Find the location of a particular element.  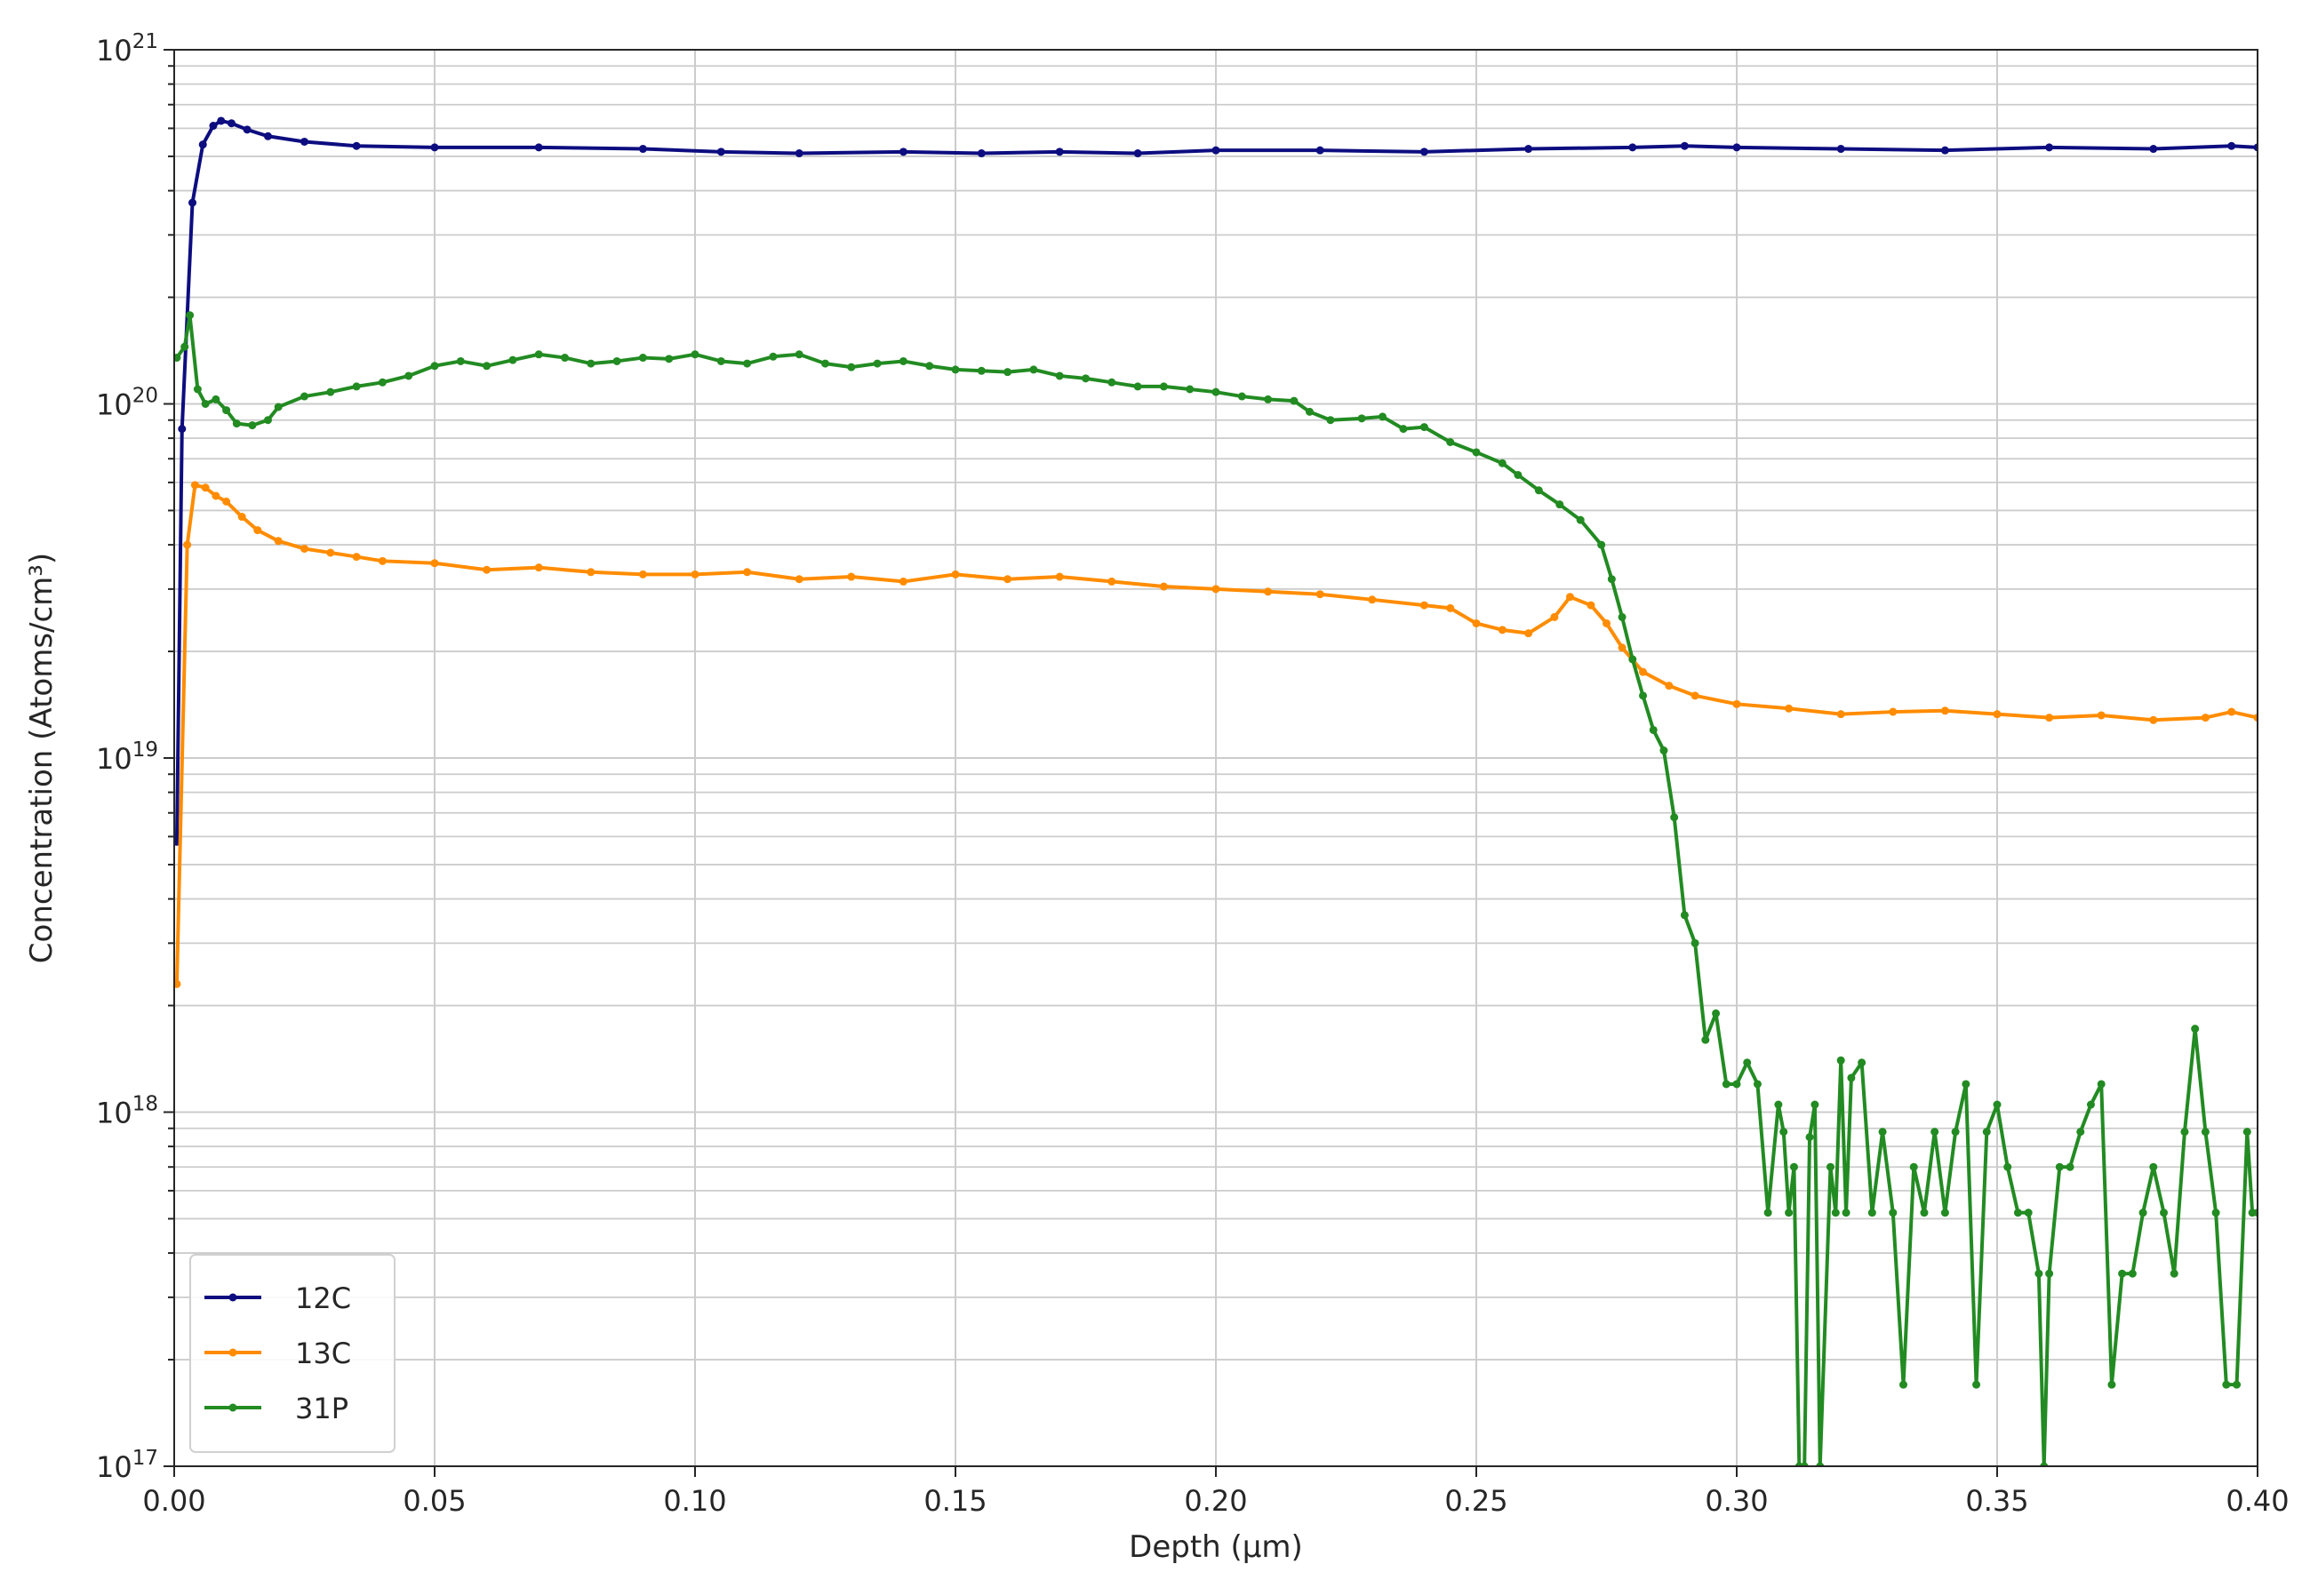

legend-box is located at coordinates (292, 1354).